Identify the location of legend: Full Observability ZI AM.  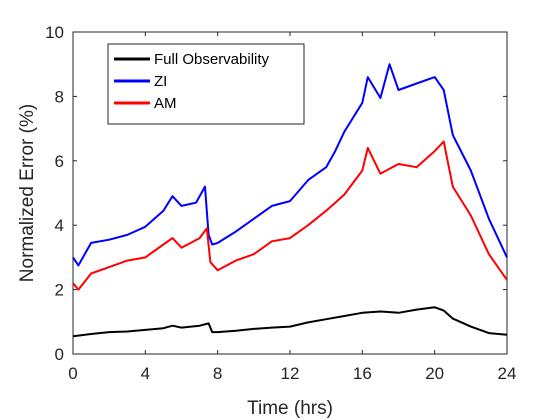
(206, 84).